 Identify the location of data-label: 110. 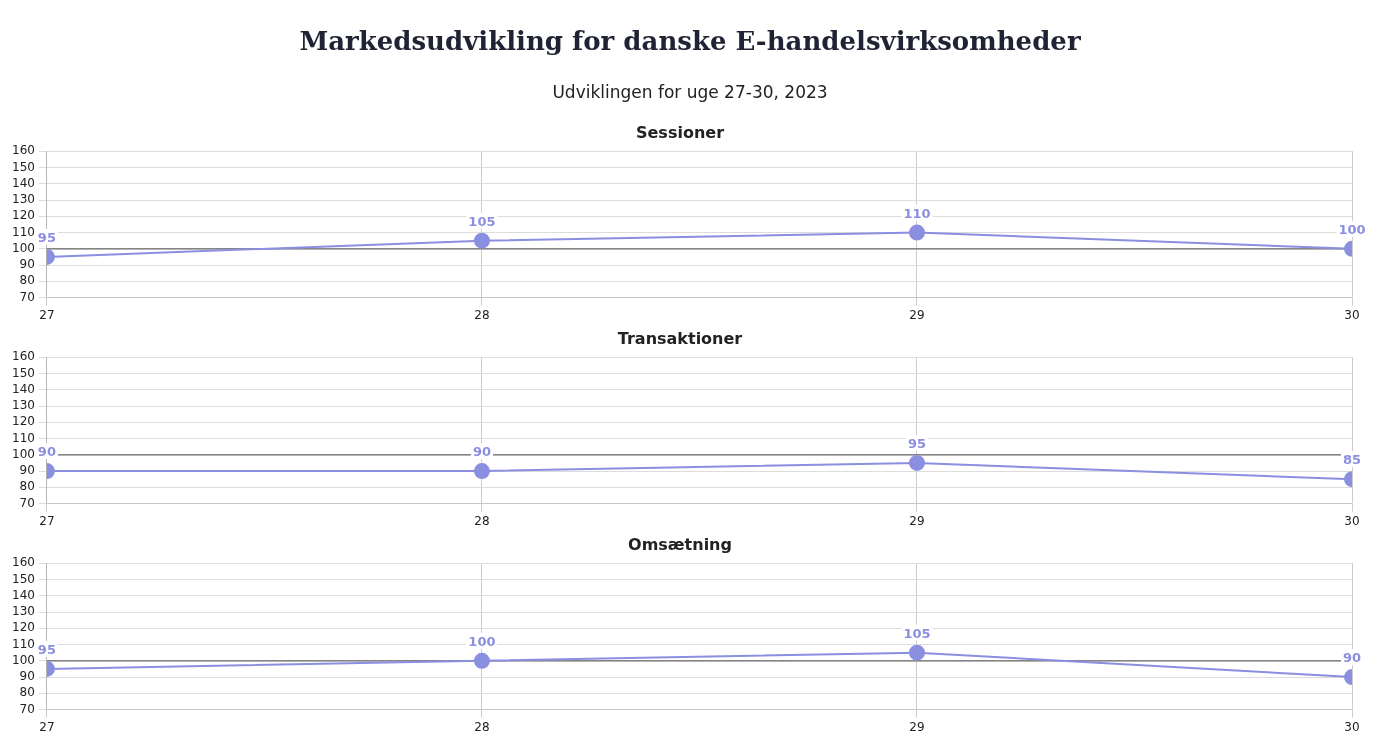
(917, 213).